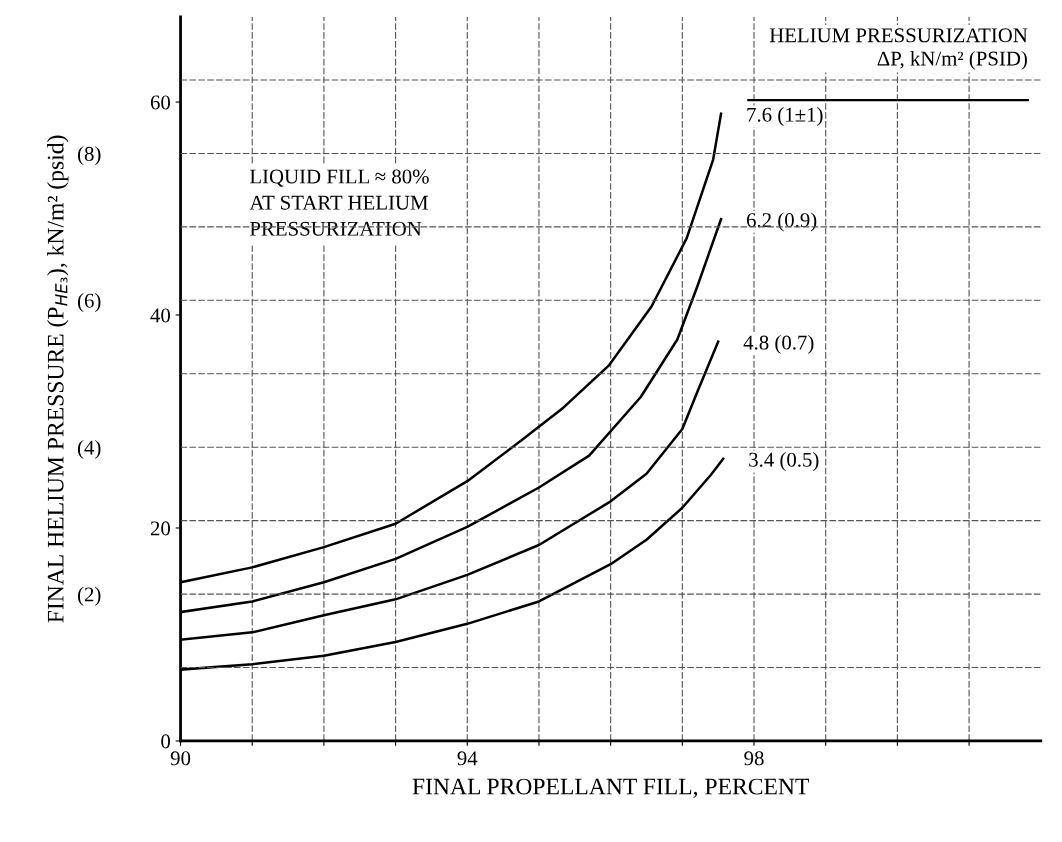 Image resolution: width=1062 pixels, height=842 pixels. Describe the element at coordinates (89, 596) in the screenshot. I see `y2-tick-label: (2)` at that location.